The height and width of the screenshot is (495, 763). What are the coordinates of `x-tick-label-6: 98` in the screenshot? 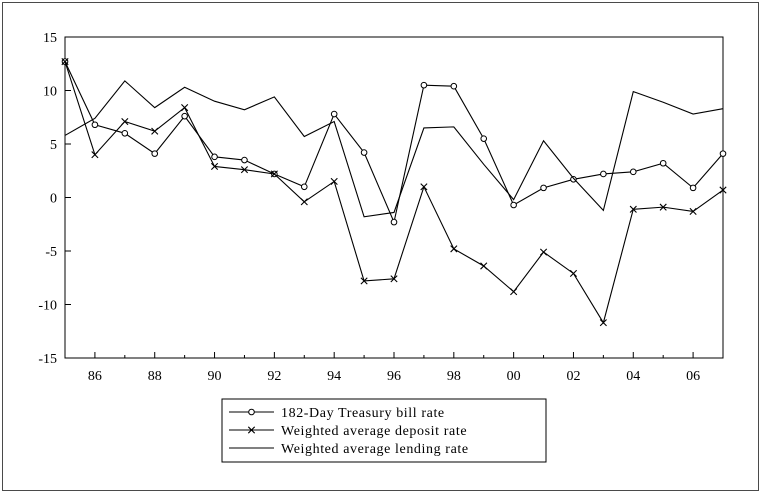 It's located at (454, 376).